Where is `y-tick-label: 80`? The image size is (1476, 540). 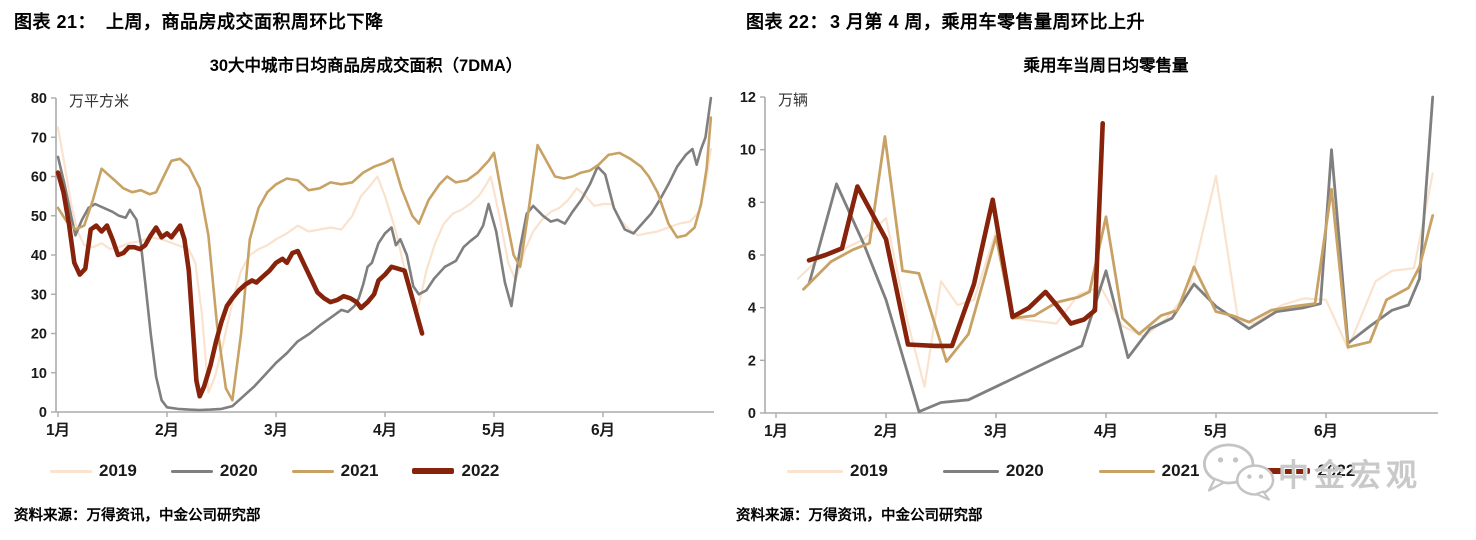 y-tick-label: 80 is located at coordinates (39, 99).